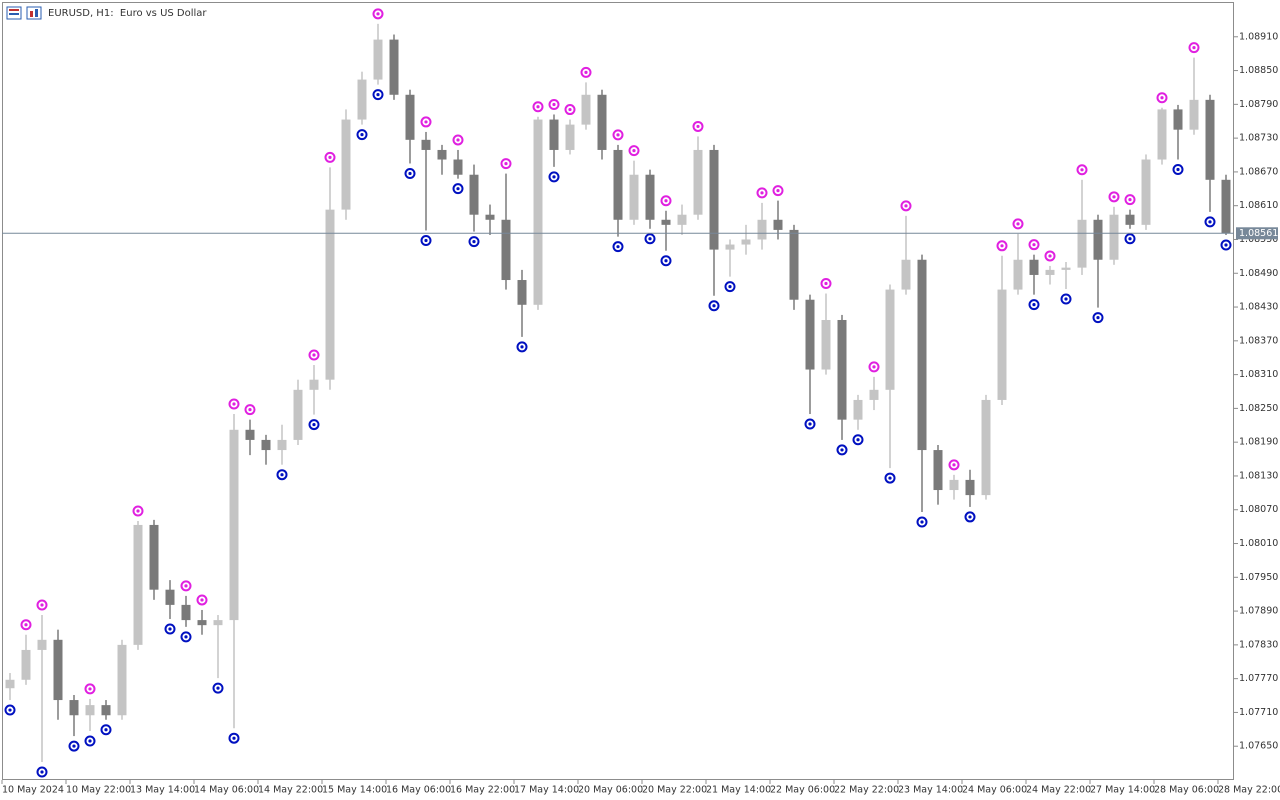  I want to click on y-tick-label: 1.08910, so click(1258, 36).